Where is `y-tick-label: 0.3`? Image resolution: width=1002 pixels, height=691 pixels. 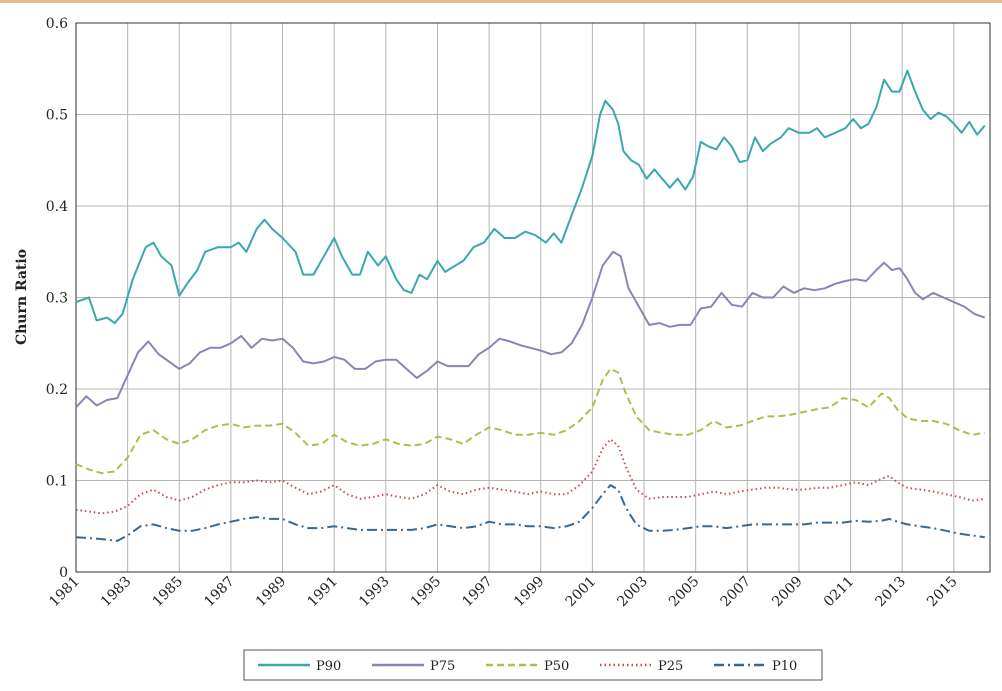 y-tick-label: 0.3 is located at coordinates (57, 299).